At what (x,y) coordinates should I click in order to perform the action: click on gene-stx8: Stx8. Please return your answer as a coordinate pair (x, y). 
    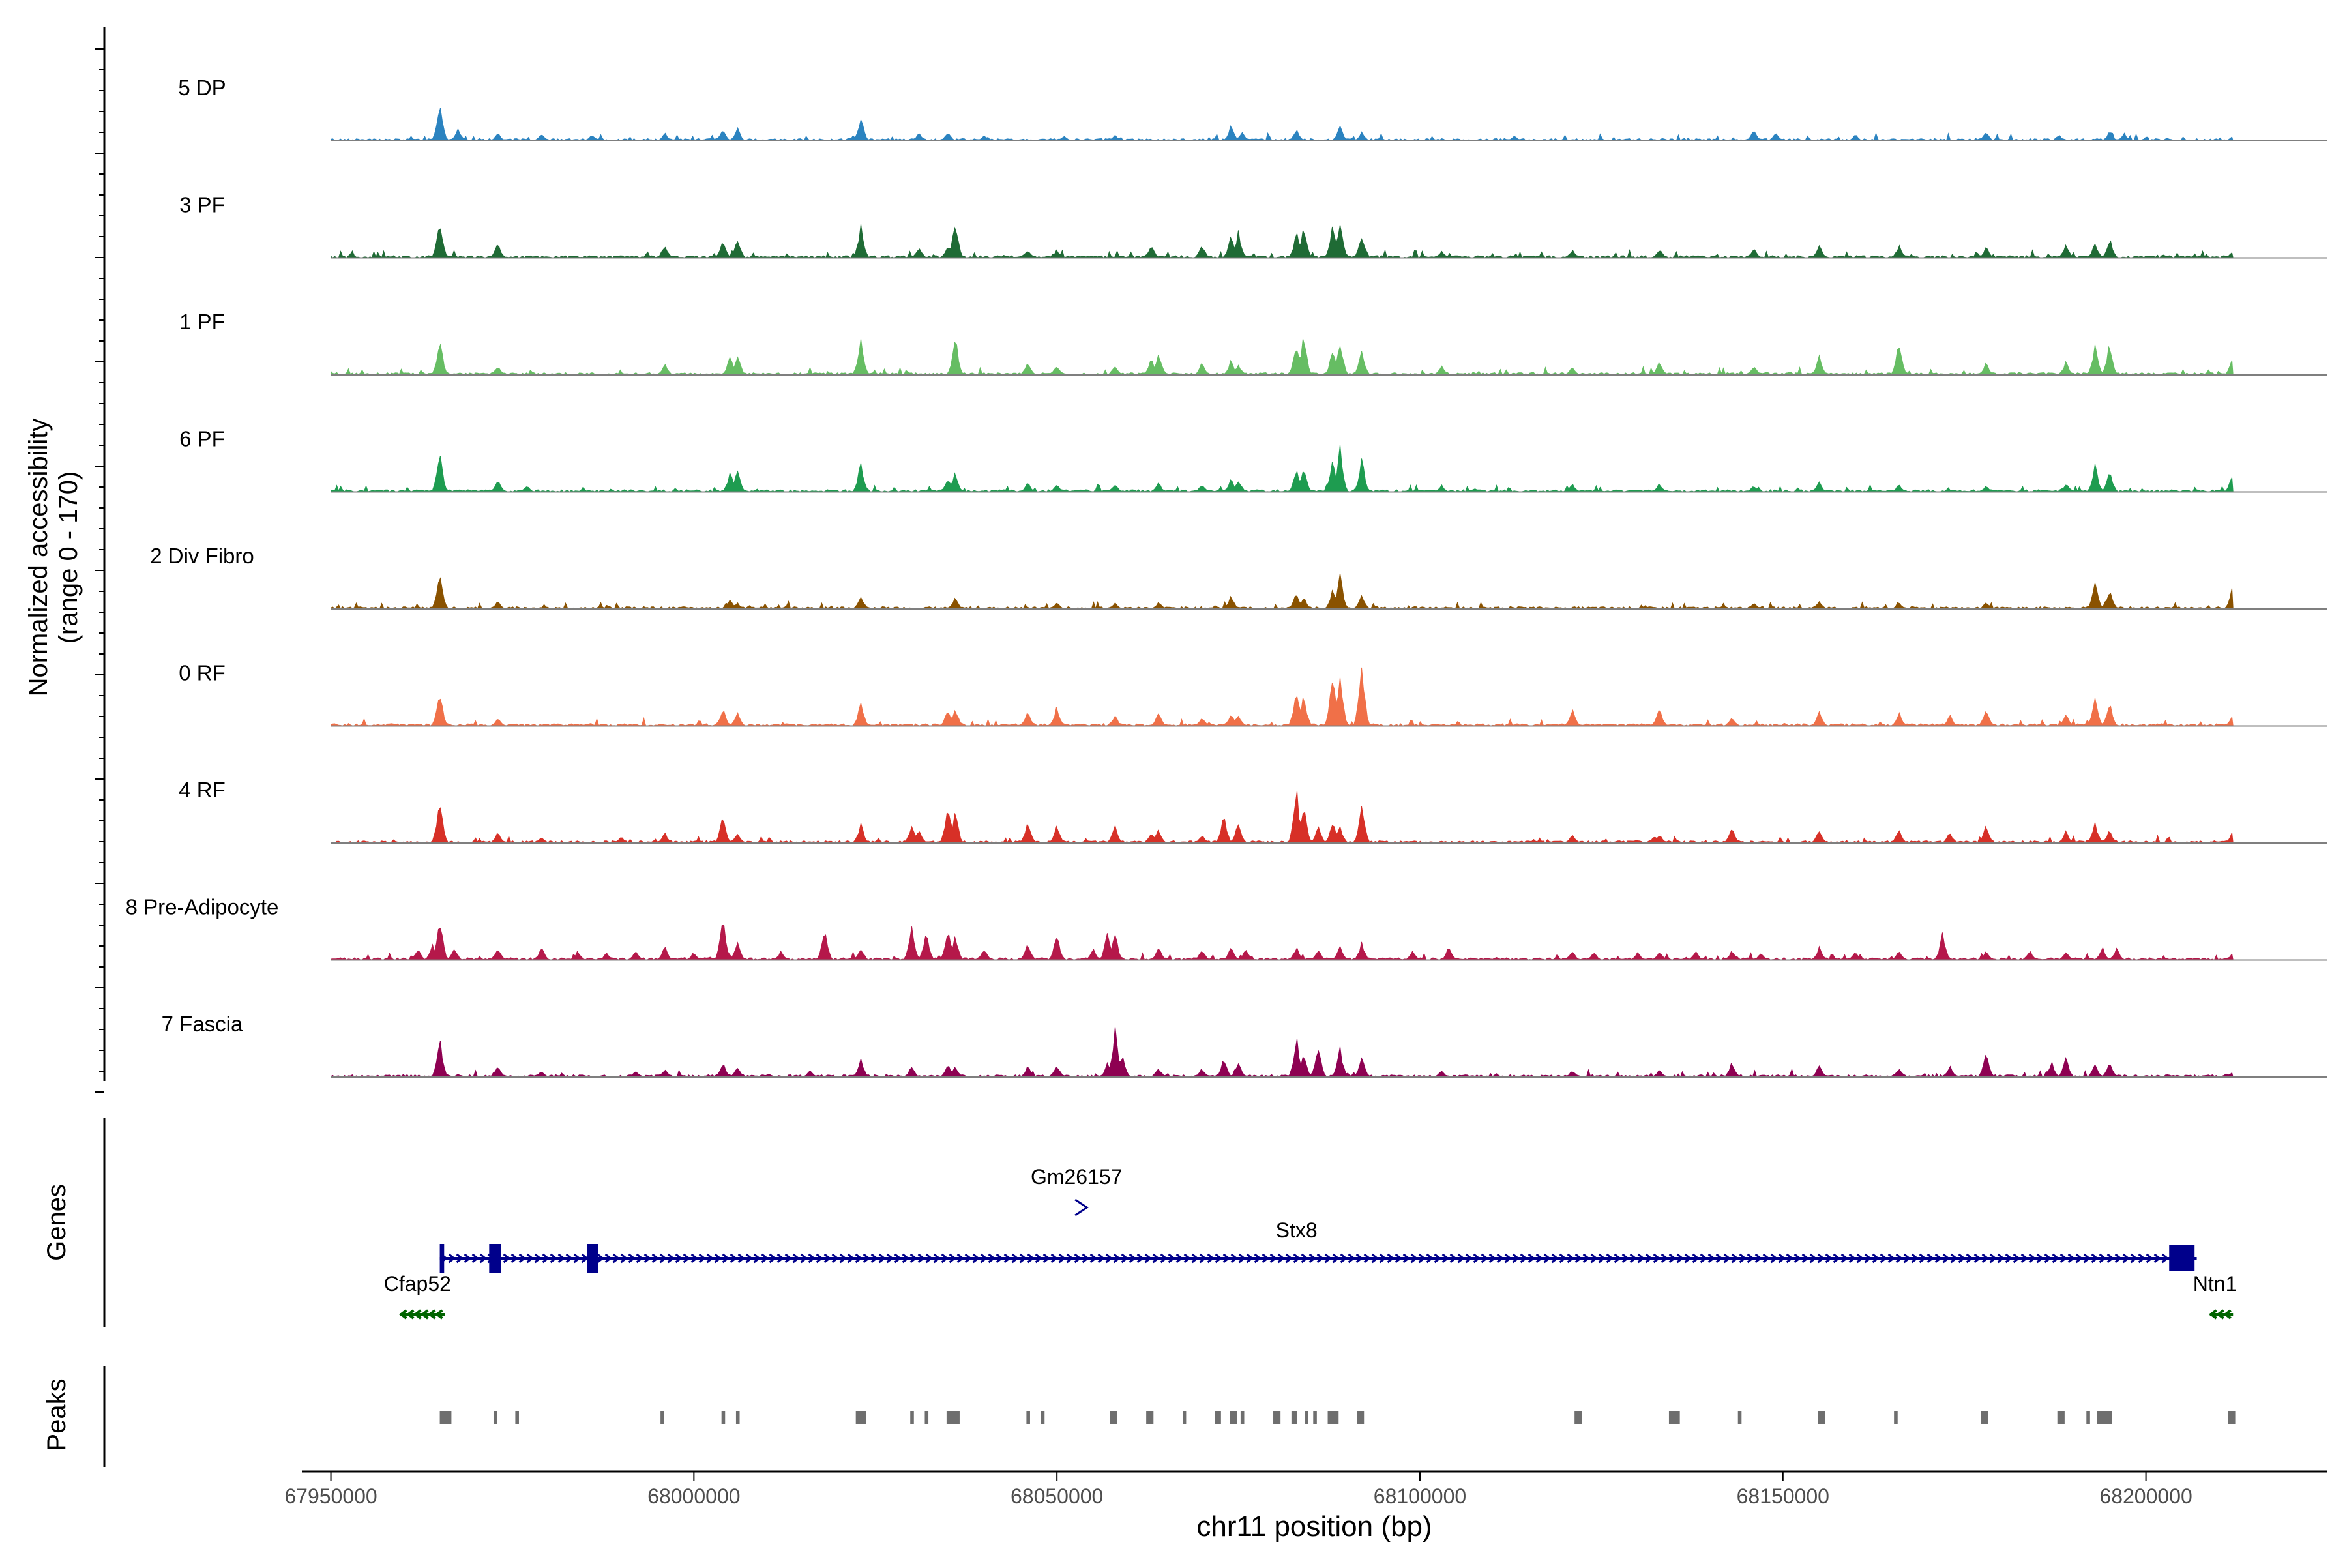
    Looking at the image, I should click on (1318, 1246).